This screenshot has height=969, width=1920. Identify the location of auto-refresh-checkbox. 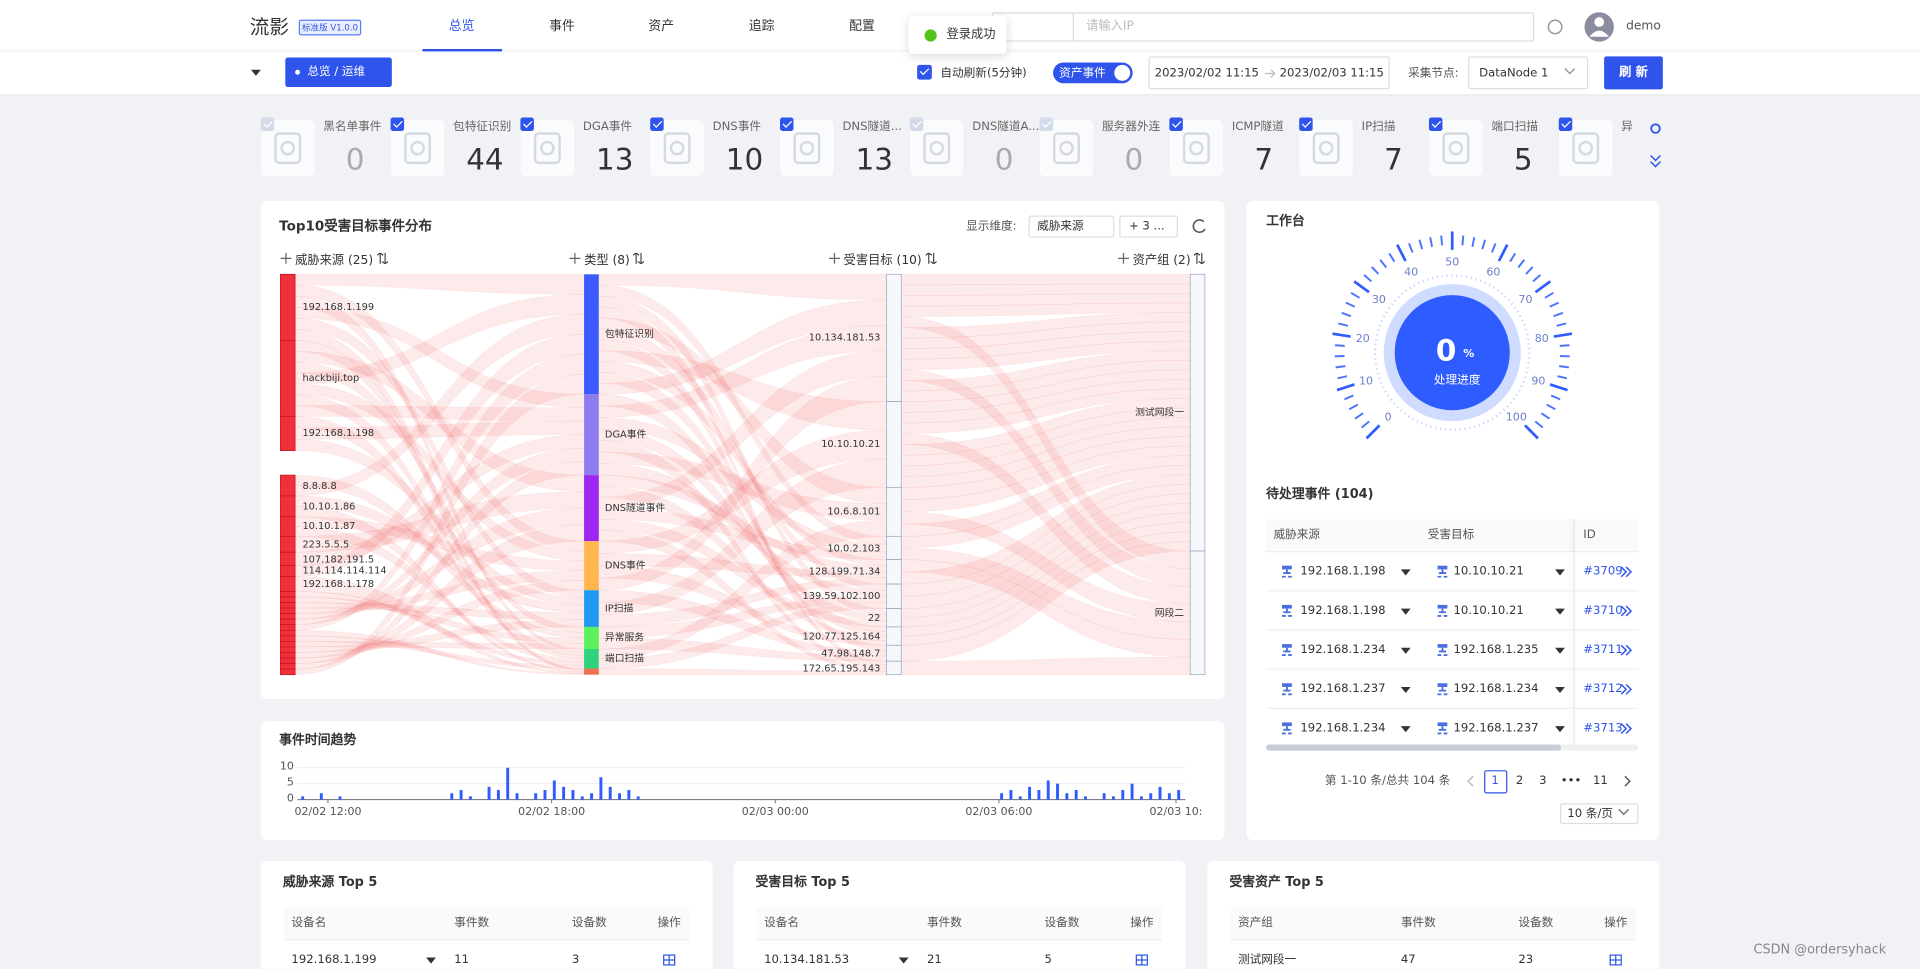
(924, 72).